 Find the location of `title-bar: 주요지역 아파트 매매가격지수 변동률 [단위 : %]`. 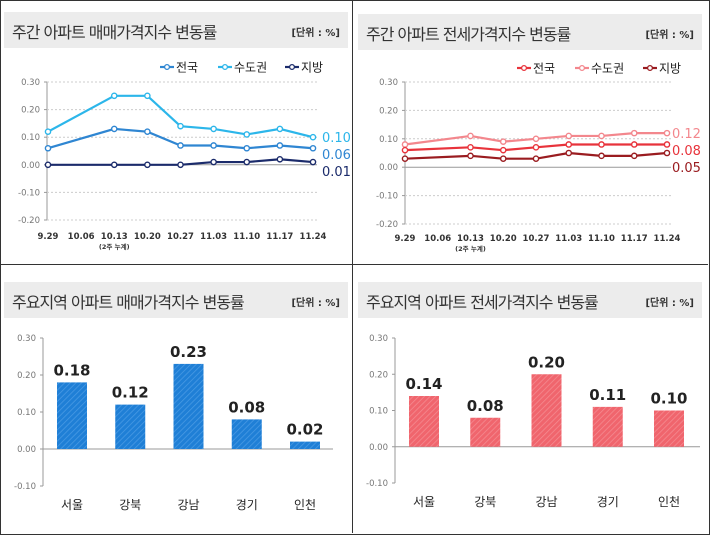

title-bar: 주요지역 아파트 매매가격지수 변동률 [단위 : %] is located at coordinates (176, 300).